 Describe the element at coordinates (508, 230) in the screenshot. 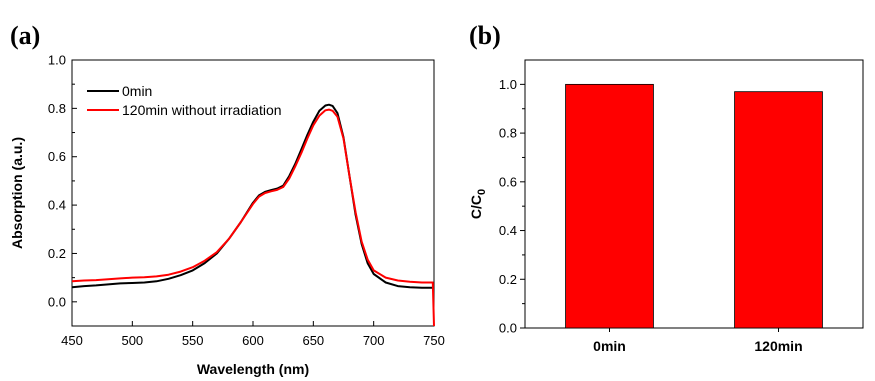

I see `y-tick-label-b: 0.4` at that location.